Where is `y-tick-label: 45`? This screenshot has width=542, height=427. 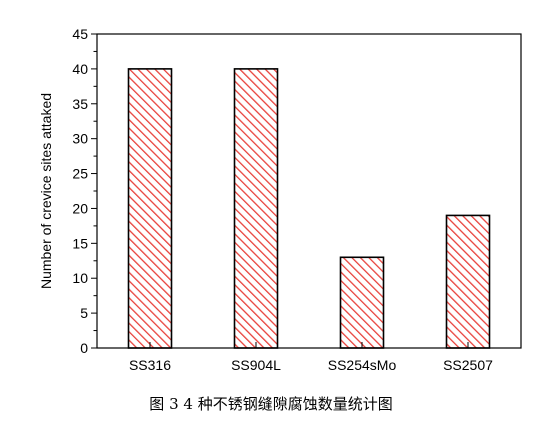
y-tick-label: 45 is located at coordinates (80, 34).